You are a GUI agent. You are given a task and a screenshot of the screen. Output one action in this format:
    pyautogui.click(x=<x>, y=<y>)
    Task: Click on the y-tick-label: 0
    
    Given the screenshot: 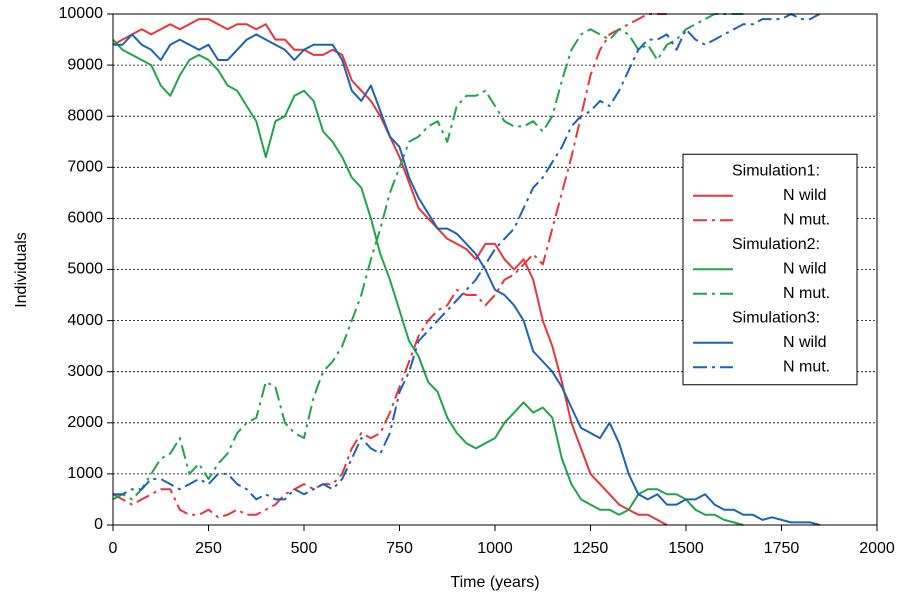 What is the action you would take?
    pyautogui.click(x=98, y=524)
    